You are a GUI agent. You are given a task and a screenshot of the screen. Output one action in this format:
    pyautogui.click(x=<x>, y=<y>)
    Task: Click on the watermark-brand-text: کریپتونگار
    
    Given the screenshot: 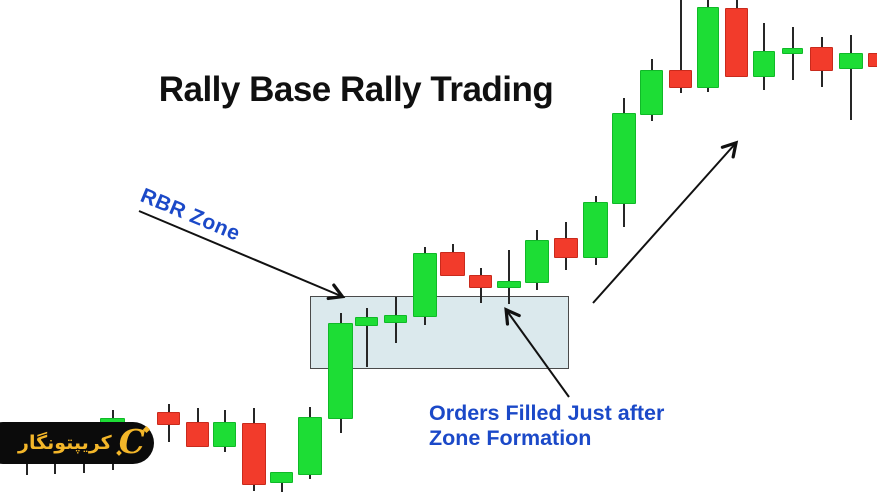 What is the action you would take?
    pyautogui.click(x=65, y=443)
    